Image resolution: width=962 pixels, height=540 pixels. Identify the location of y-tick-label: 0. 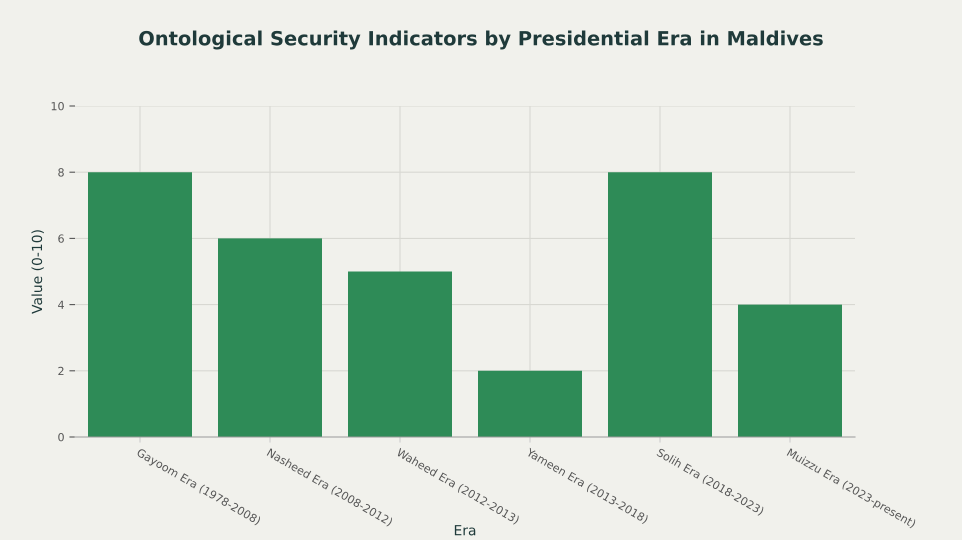
(61, 437).